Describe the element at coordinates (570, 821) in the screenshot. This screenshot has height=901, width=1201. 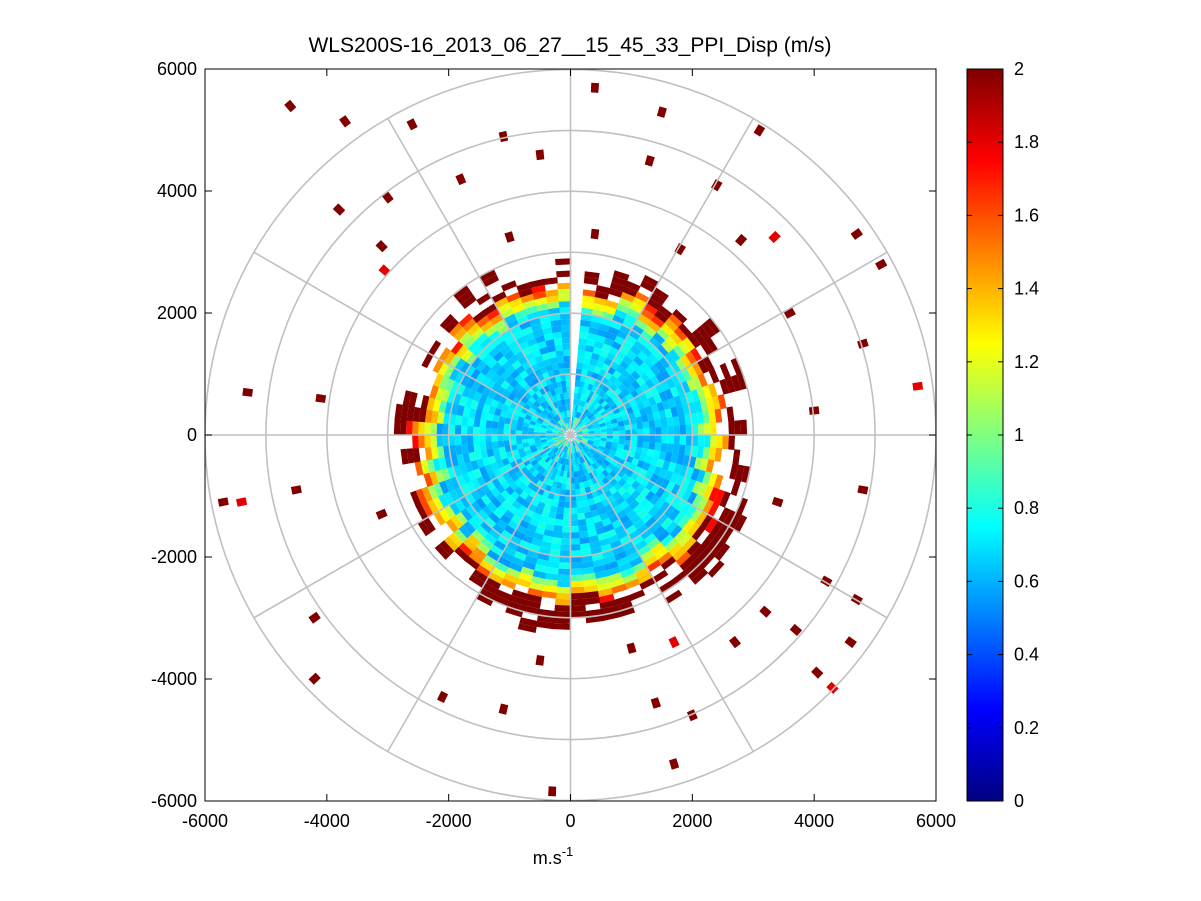
I see `x-tick-label: 0` at that location.